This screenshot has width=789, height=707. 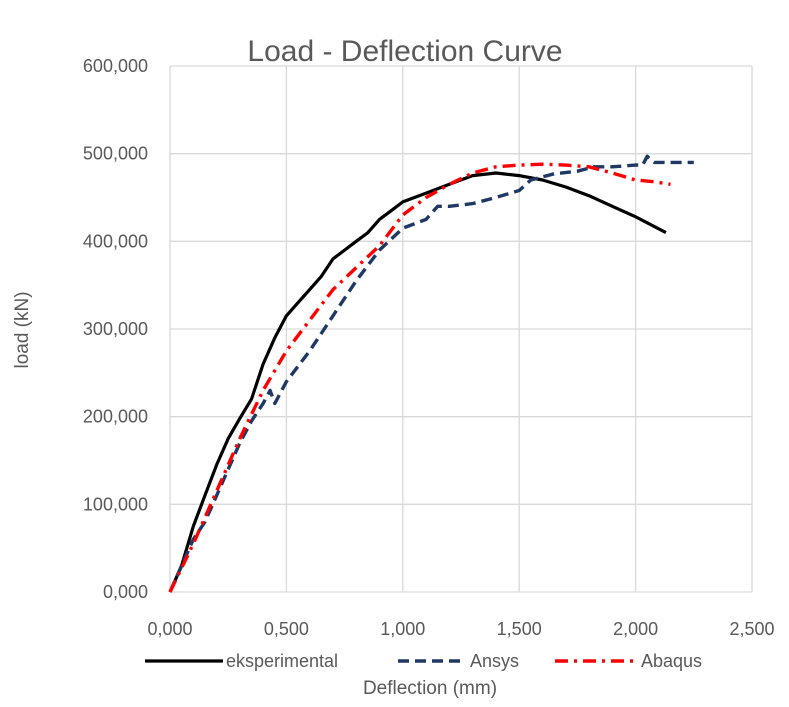 What do you see at coordinates (635, 629) in the screenshot?
I see `x-tick-label: 2,000` at bounding box center [635, 629].